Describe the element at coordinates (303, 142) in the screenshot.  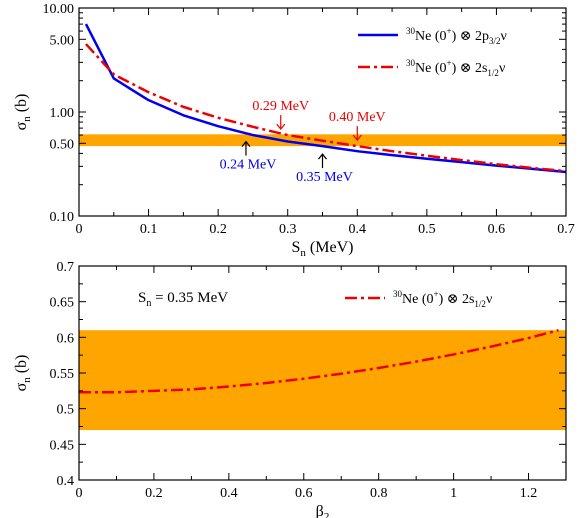
I see `top-panel-annotations: 0.29 MeV 0.40 MeV 0.24 MeV 0.35 MeV` at that location.